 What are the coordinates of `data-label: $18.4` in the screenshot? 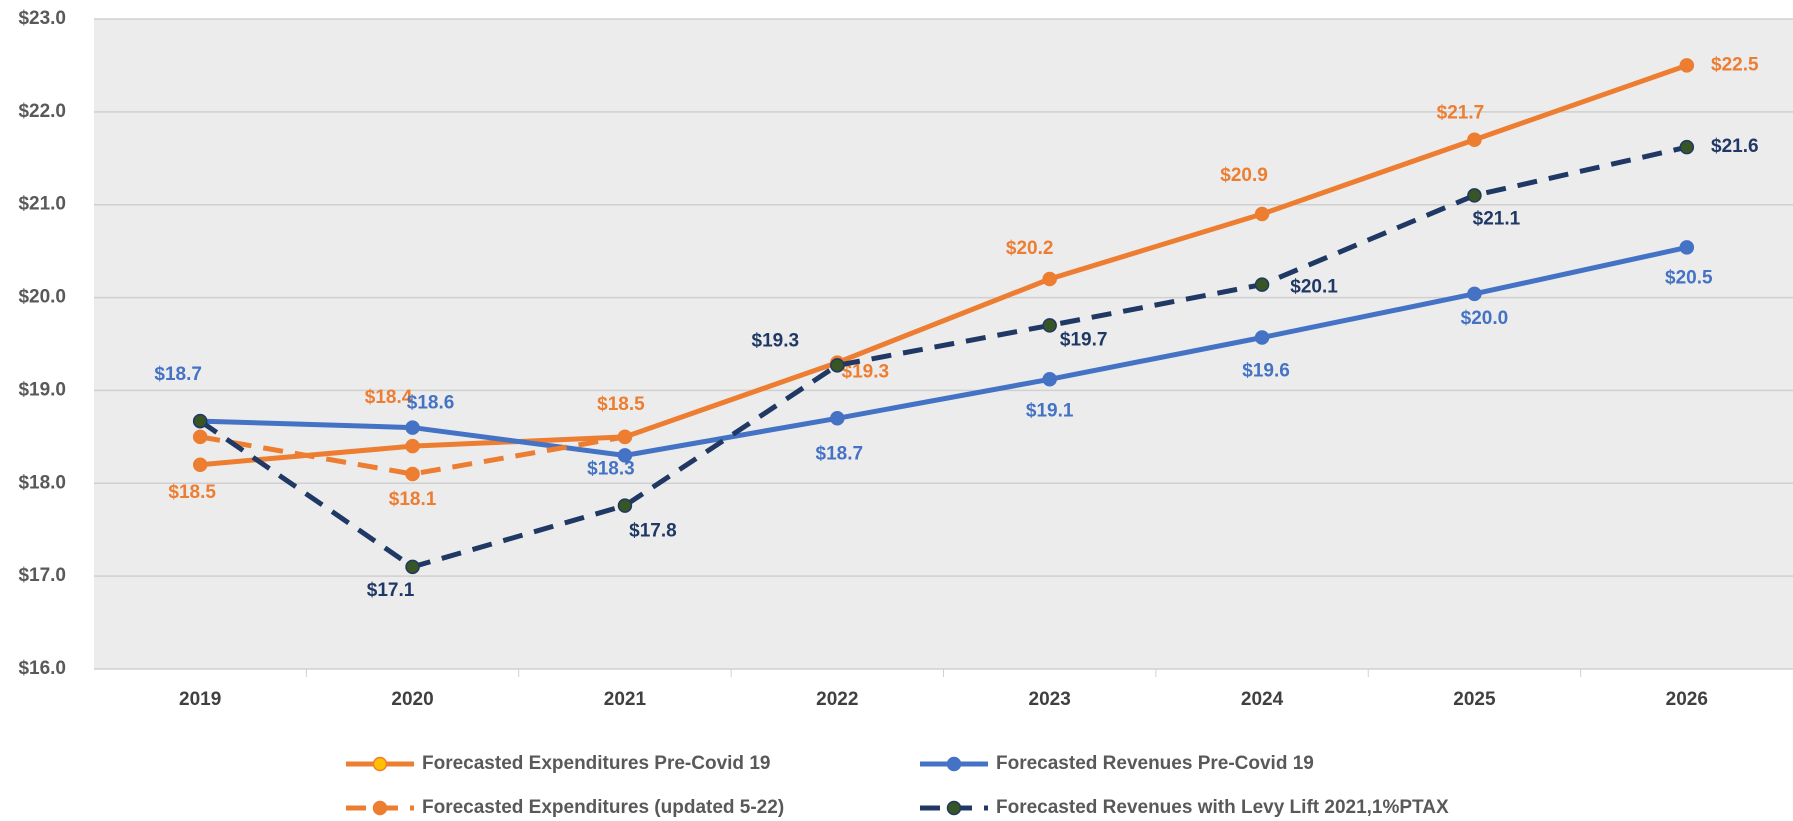 It's located at (389, 397).